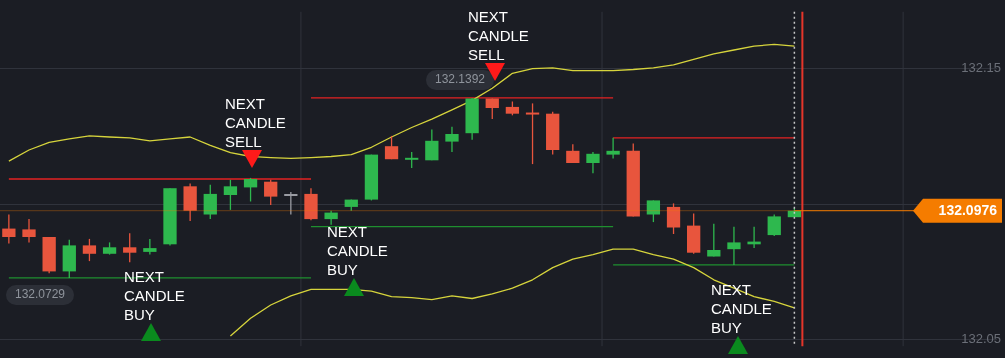  I want to click on y-tick-label: 132.05, so click(981, 339).